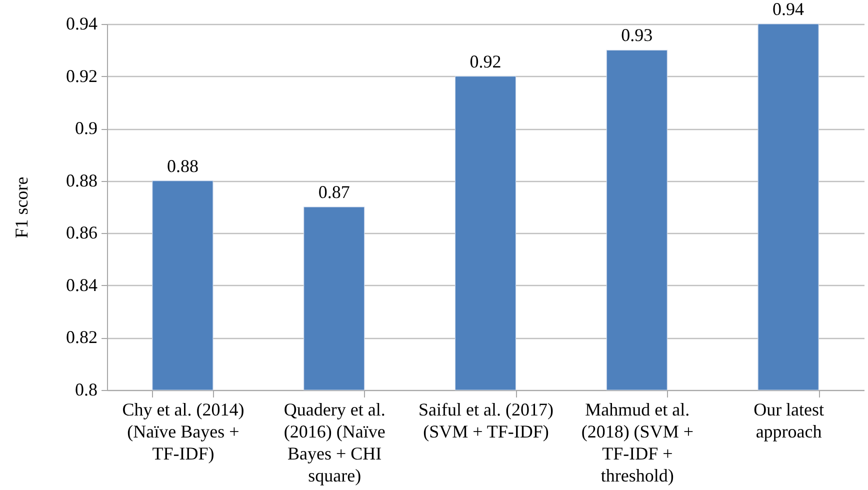 The image size is (868, 490). I want to click on data-label: 0.88, so click(182, 166).